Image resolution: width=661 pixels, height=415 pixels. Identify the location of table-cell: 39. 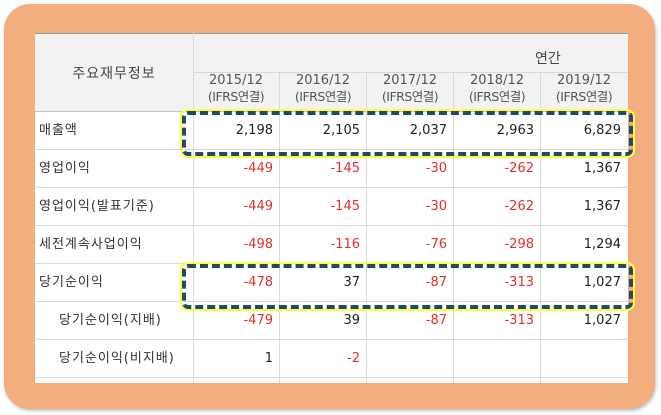
(351, 320).